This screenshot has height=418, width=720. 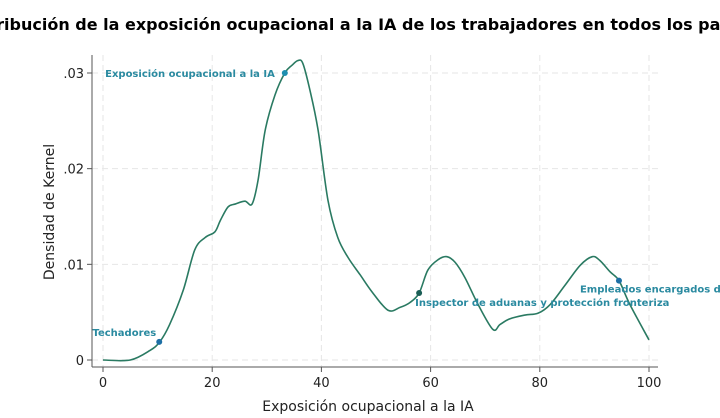 What do you see at coordinates (73, 265) in the screenshot?
I see `y-tick-label: .01` at bounding box center [73, 265].